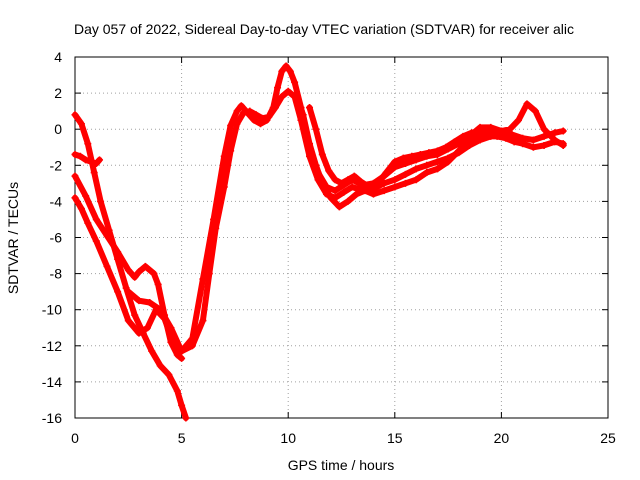 This screenshot has height=480, width=640. What do you see at coordinates (56, 274) in the screenshot?
I see `y-tick-label: -8` at bounding box center [56, 274].